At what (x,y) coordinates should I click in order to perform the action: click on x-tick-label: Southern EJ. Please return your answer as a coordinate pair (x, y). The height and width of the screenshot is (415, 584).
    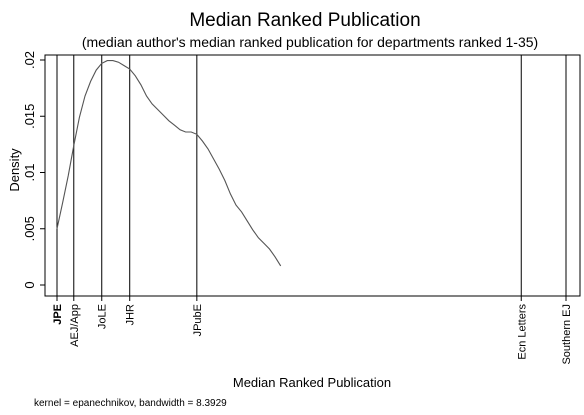
    Looking at the image, I should click on (567, 334).